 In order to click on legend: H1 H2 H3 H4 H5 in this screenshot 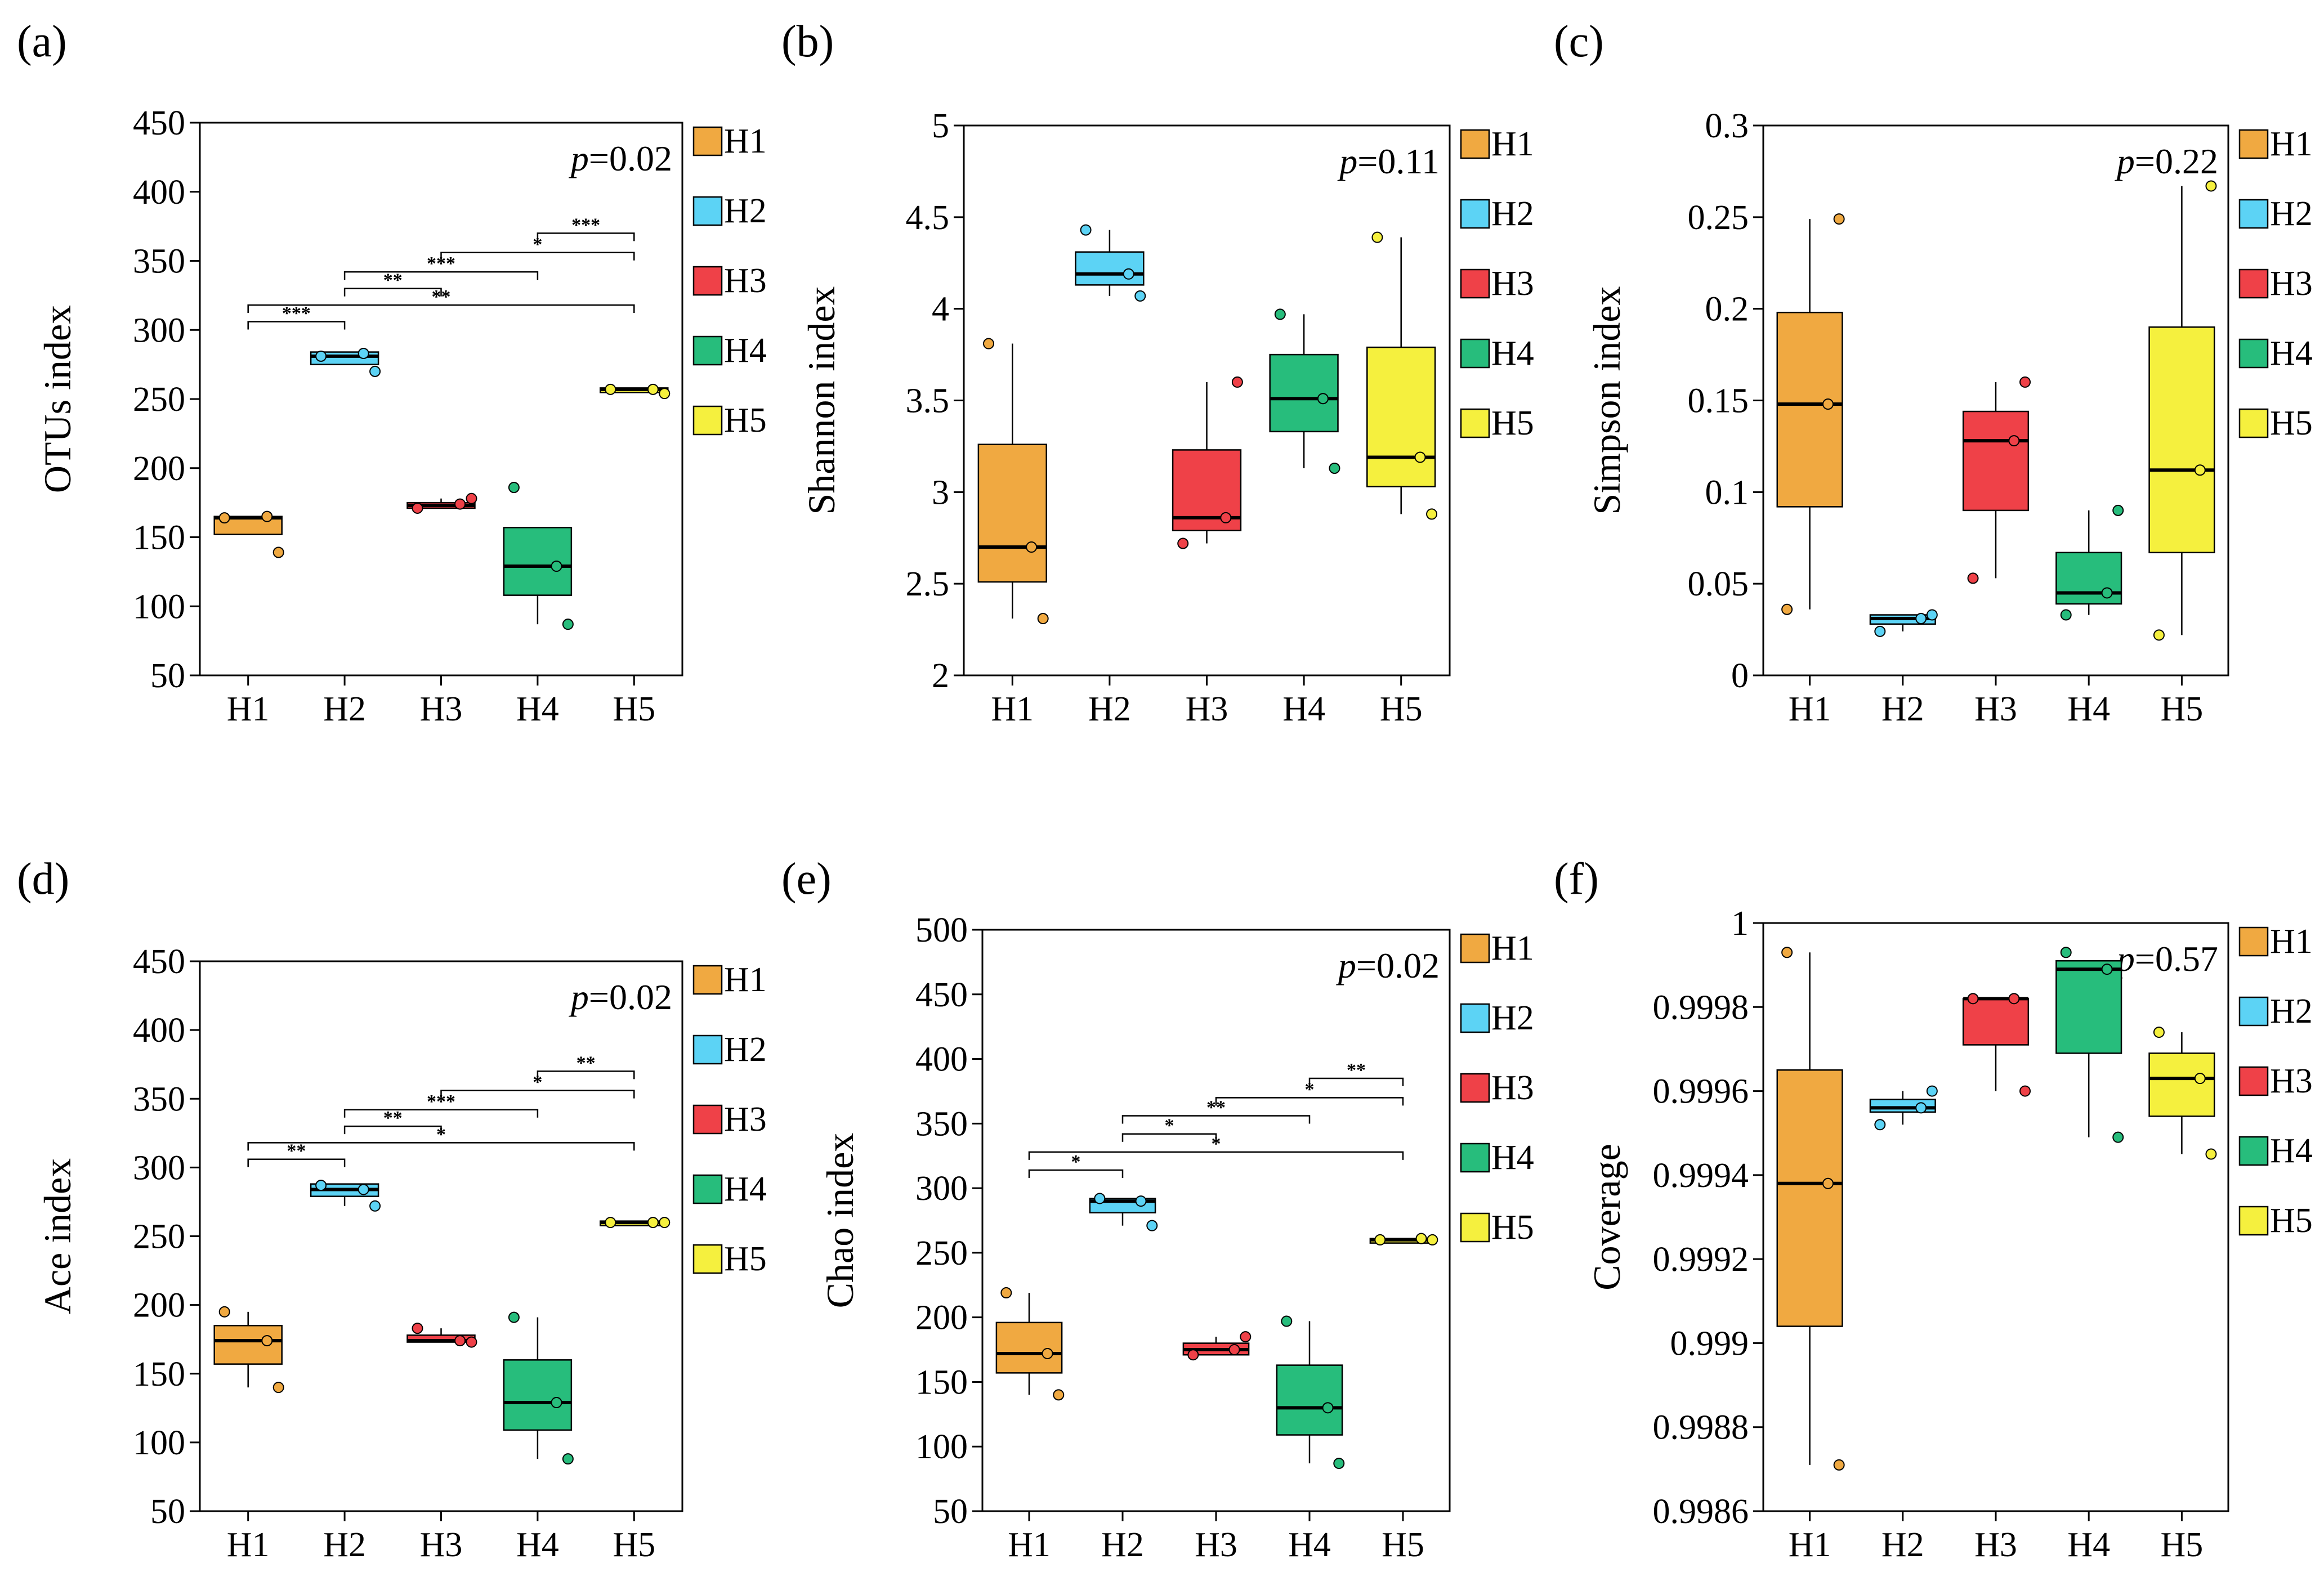, I will do `click(2275, 1081)`.